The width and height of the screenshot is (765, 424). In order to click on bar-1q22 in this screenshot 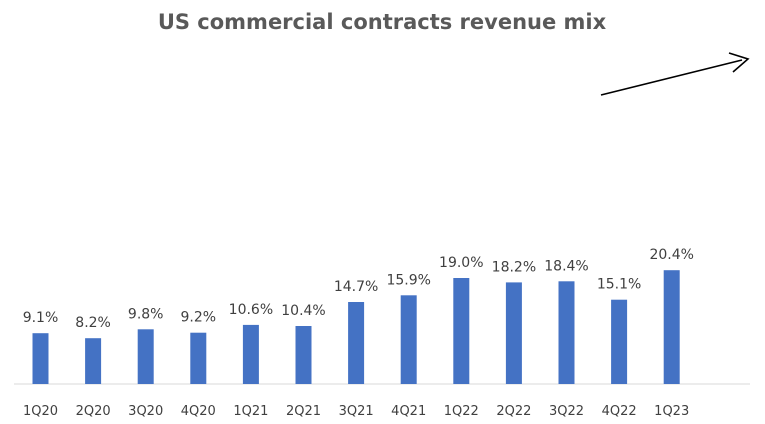, I will do `click(461, 331)`.